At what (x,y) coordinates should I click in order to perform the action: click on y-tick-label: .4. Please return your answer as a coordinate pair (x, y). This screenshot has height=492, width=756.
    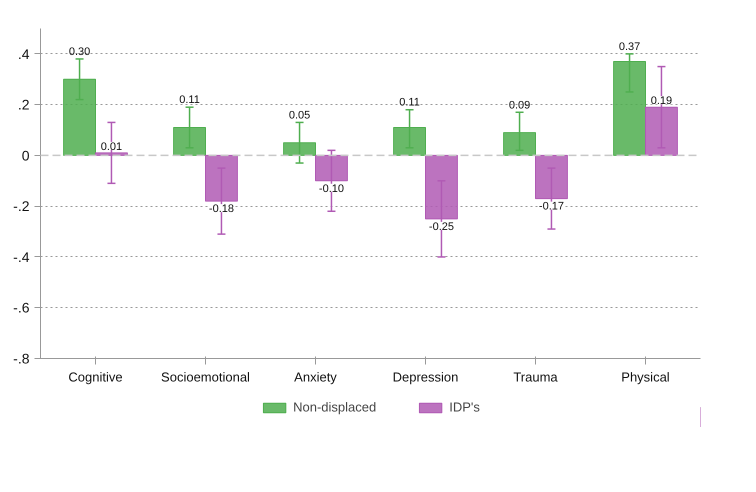
    Looking at the image, I should click on (24, 54).